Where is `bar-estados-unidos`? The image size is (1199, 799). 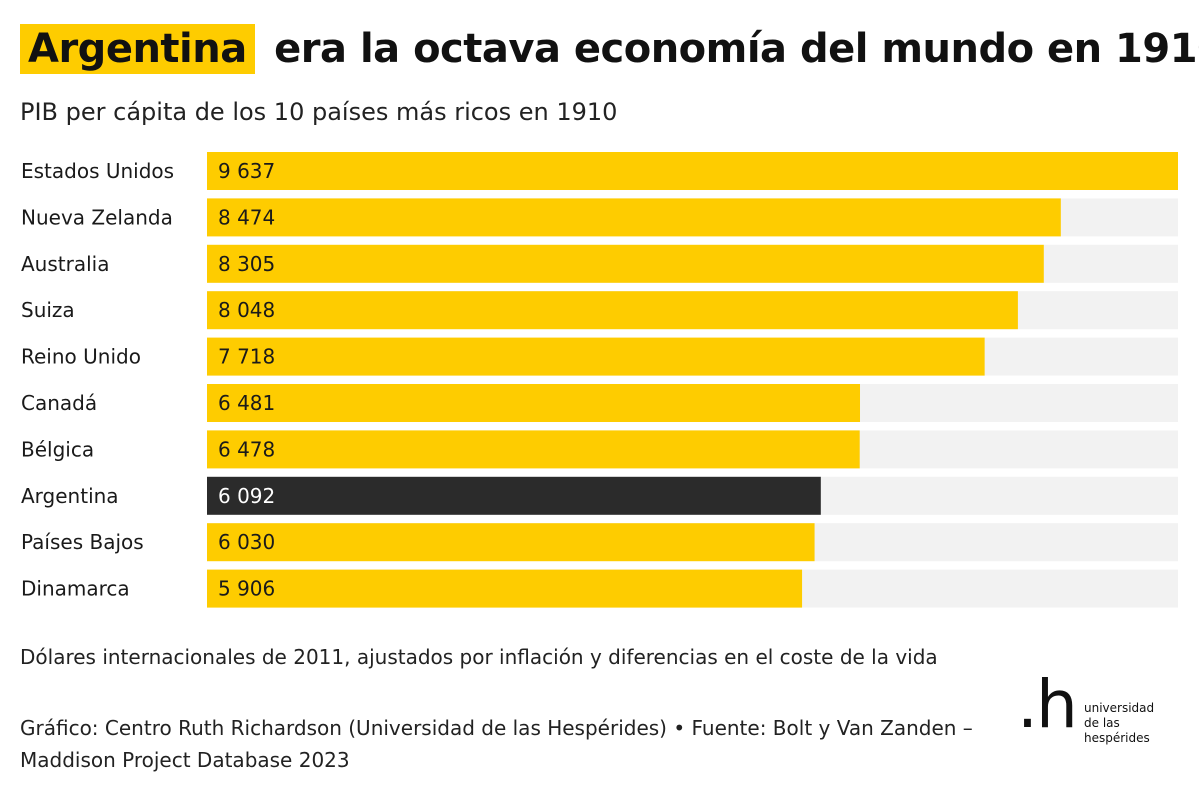 bar-estados-unidos is located at coordinates (692, 171).